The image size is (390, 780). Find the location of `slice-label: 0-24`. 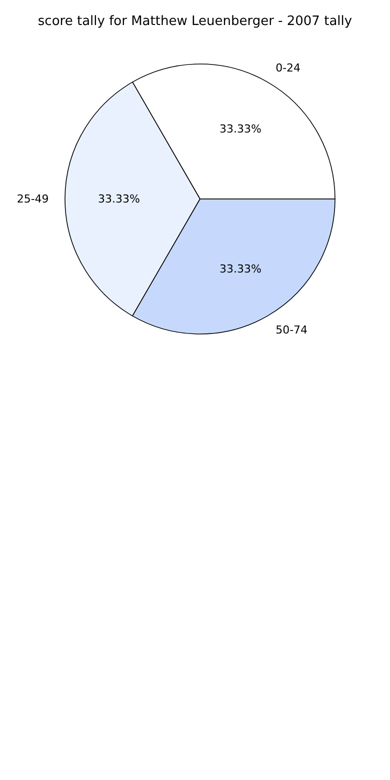

slice-label: 0-24 is located at coordinates (288, 68).